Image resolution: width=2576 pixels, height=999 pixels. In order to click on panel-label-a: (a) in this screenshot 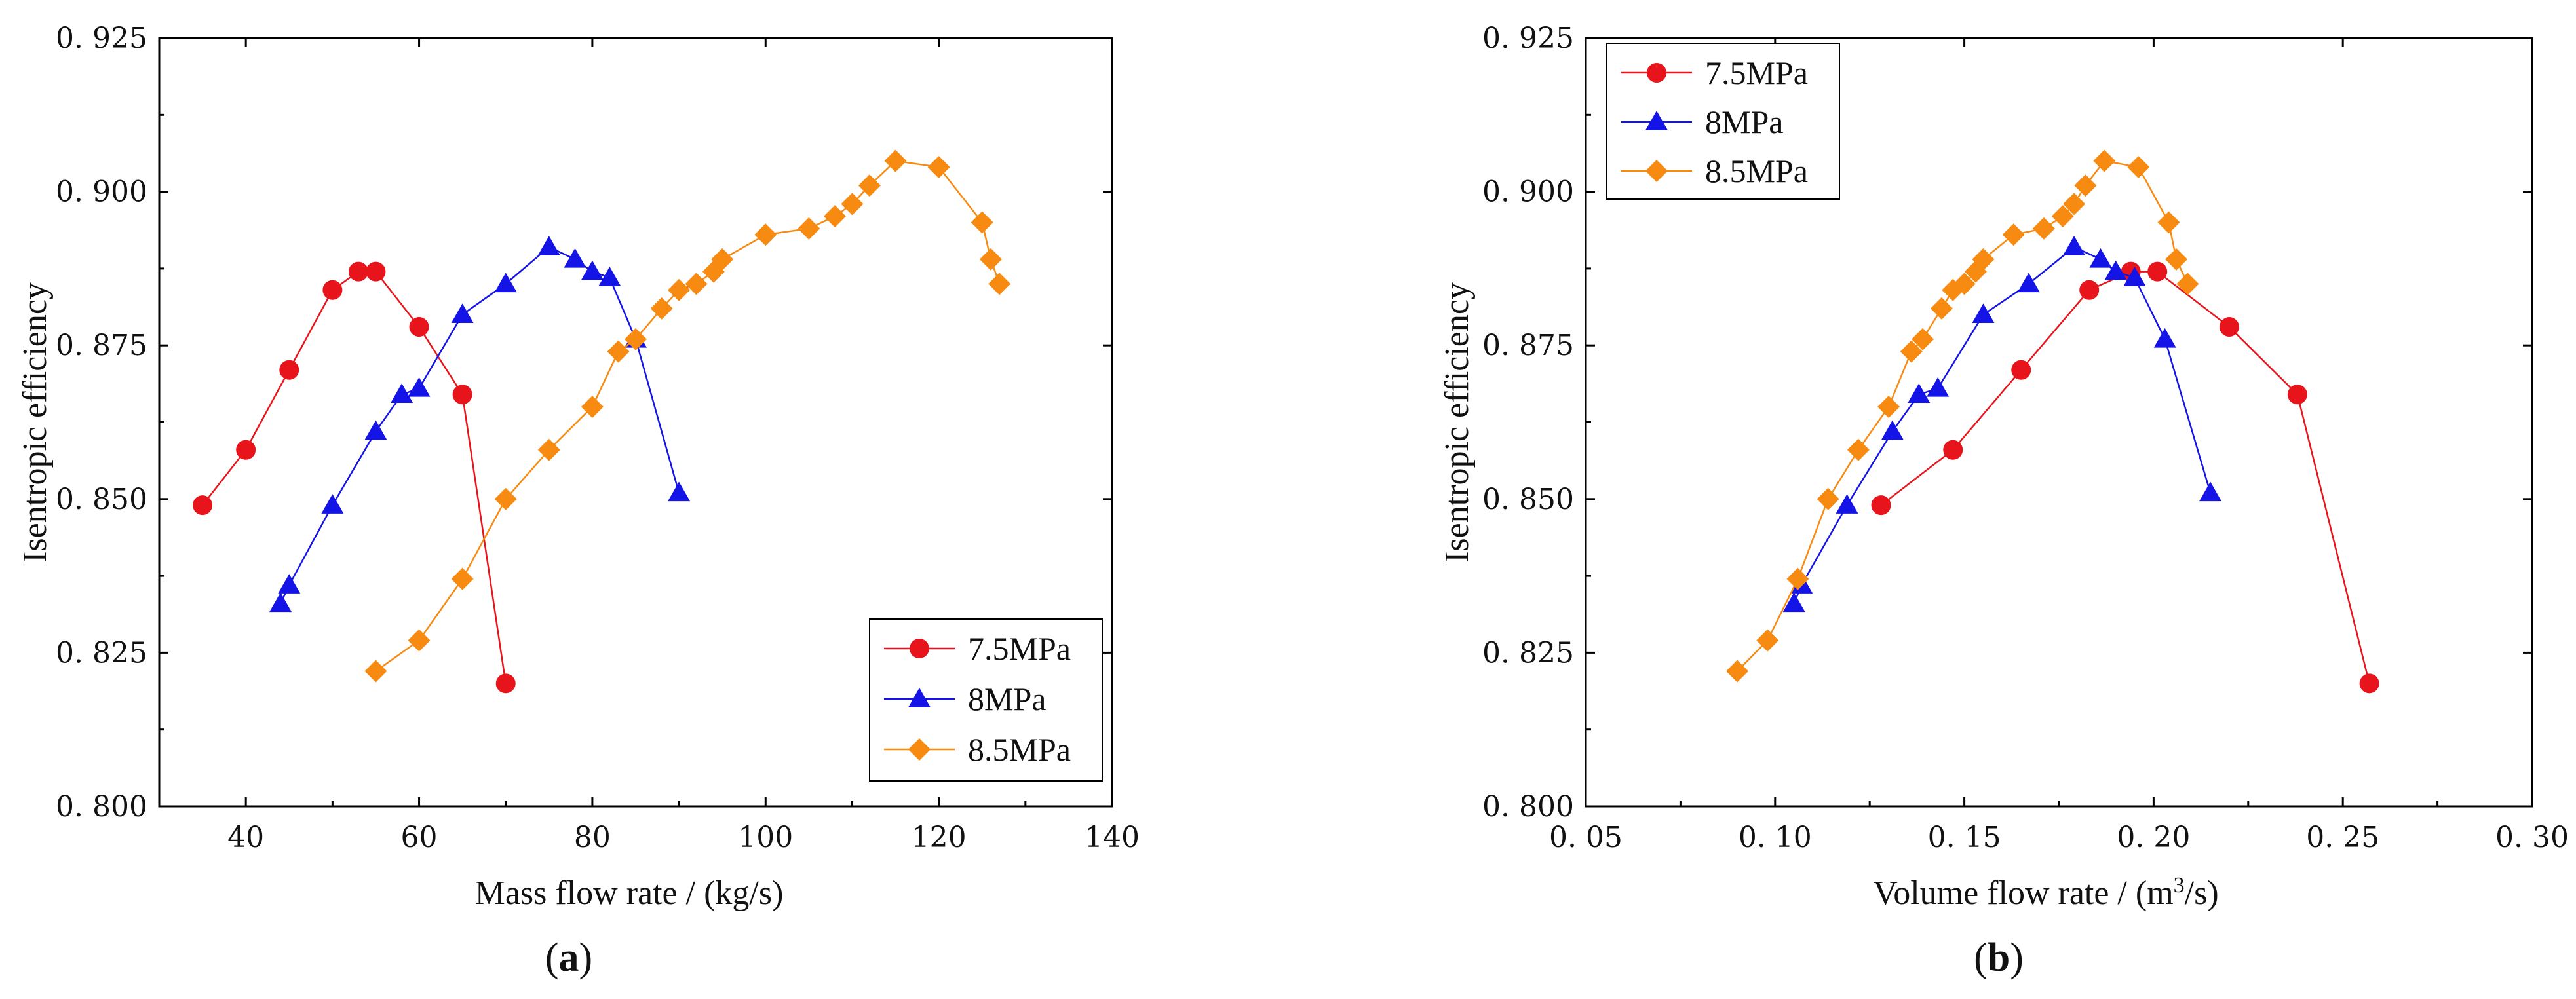, I will do `click(568, 957)`.